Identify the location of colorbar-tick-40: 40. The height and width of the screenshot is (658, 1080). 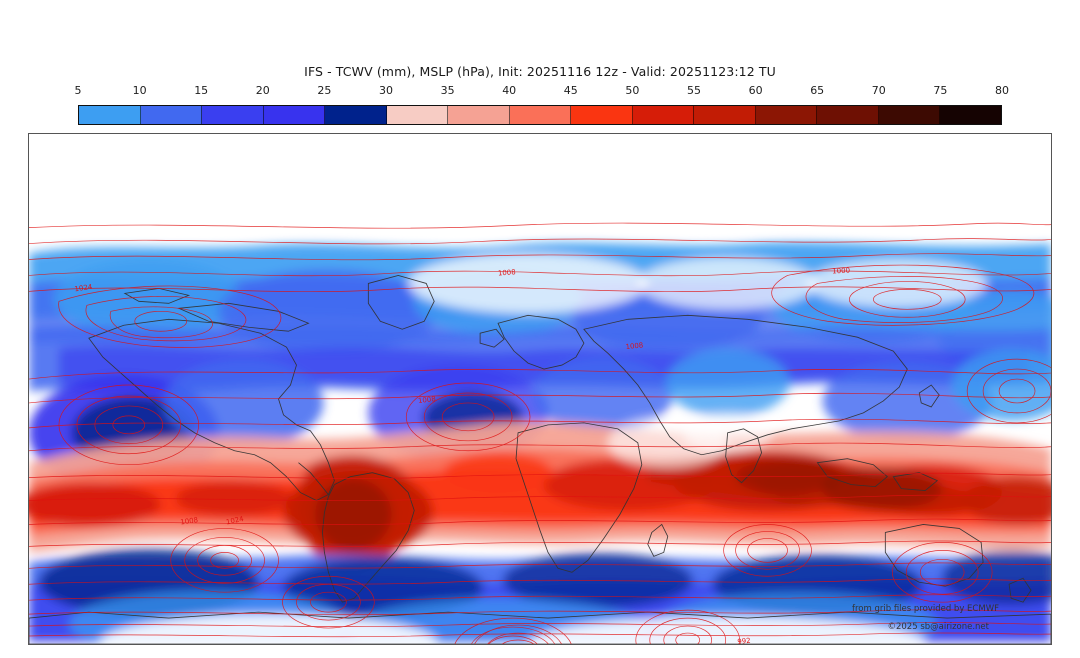
(509, 90).